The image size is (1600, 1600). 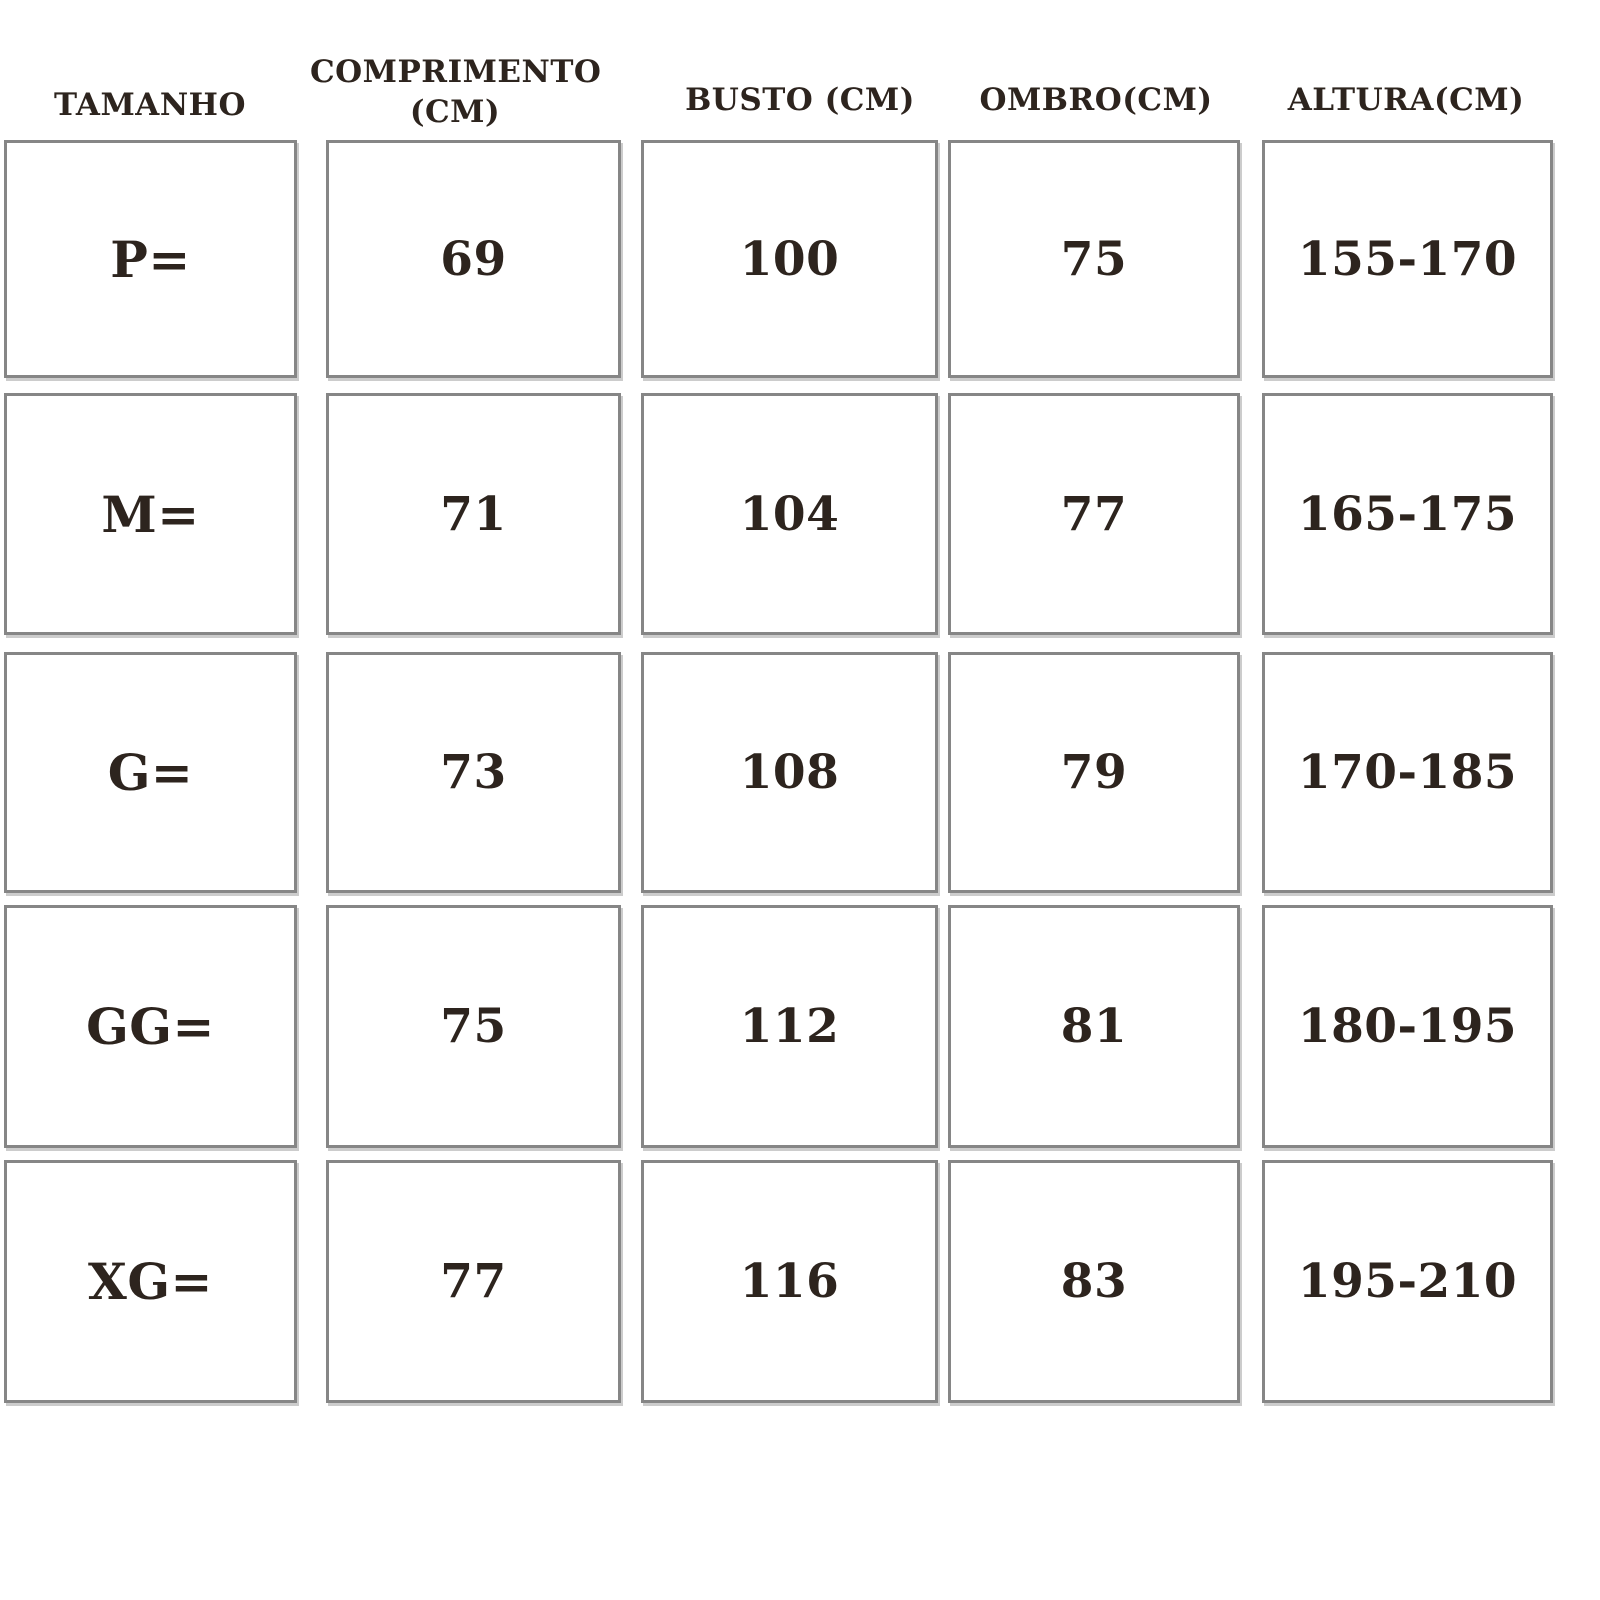 What do you see at coordinates (1406, 100) in the screenshot?
I see `column-header-altura: ALTURA(CM)` at bounding box center [1406, 100].